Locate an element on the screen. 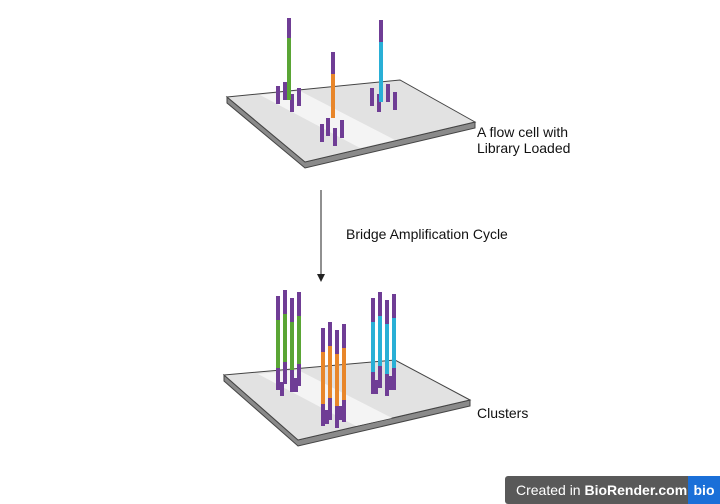 The width and height of the screenshot is (720, 504). badge-bg is located at coordinates (612, 490).